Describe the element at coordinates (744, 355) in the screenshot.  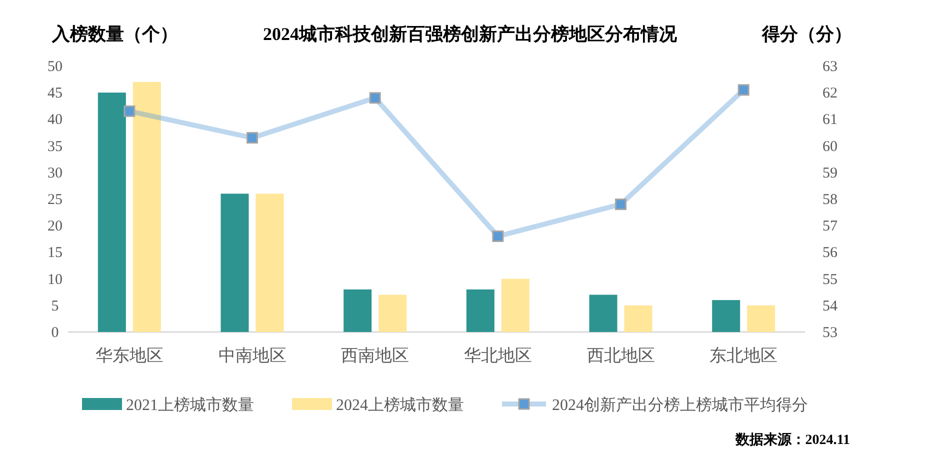
I see `x-tick-label: 东北地区` at that location.